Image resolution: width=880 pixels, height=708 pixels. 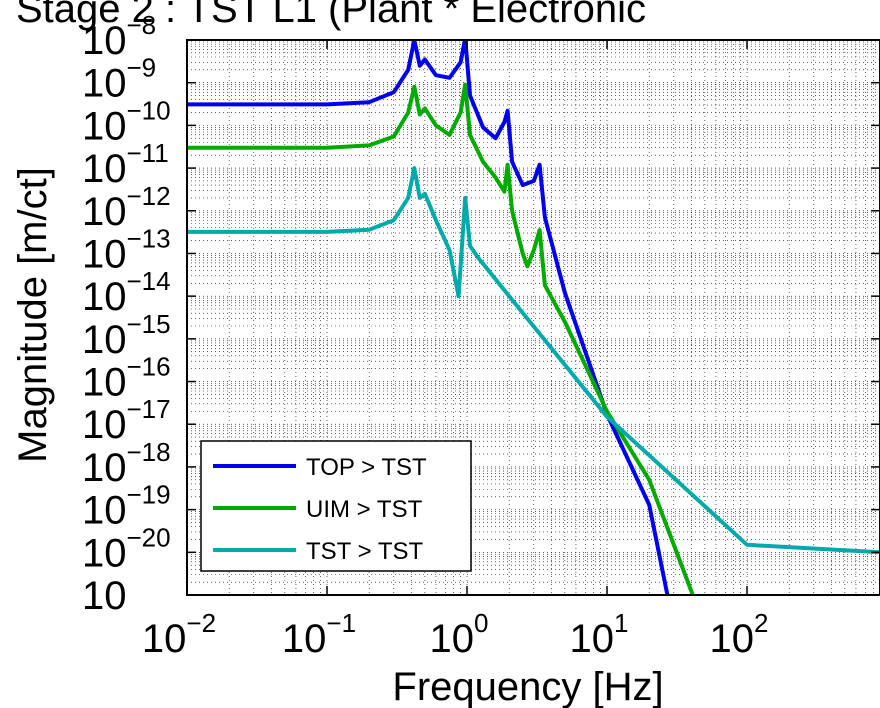 What do you see at coordinates (126, 292) in the screenshot?
I see `y-tick-label: 10⁻¹⁴` at bounding box center [126, 292].